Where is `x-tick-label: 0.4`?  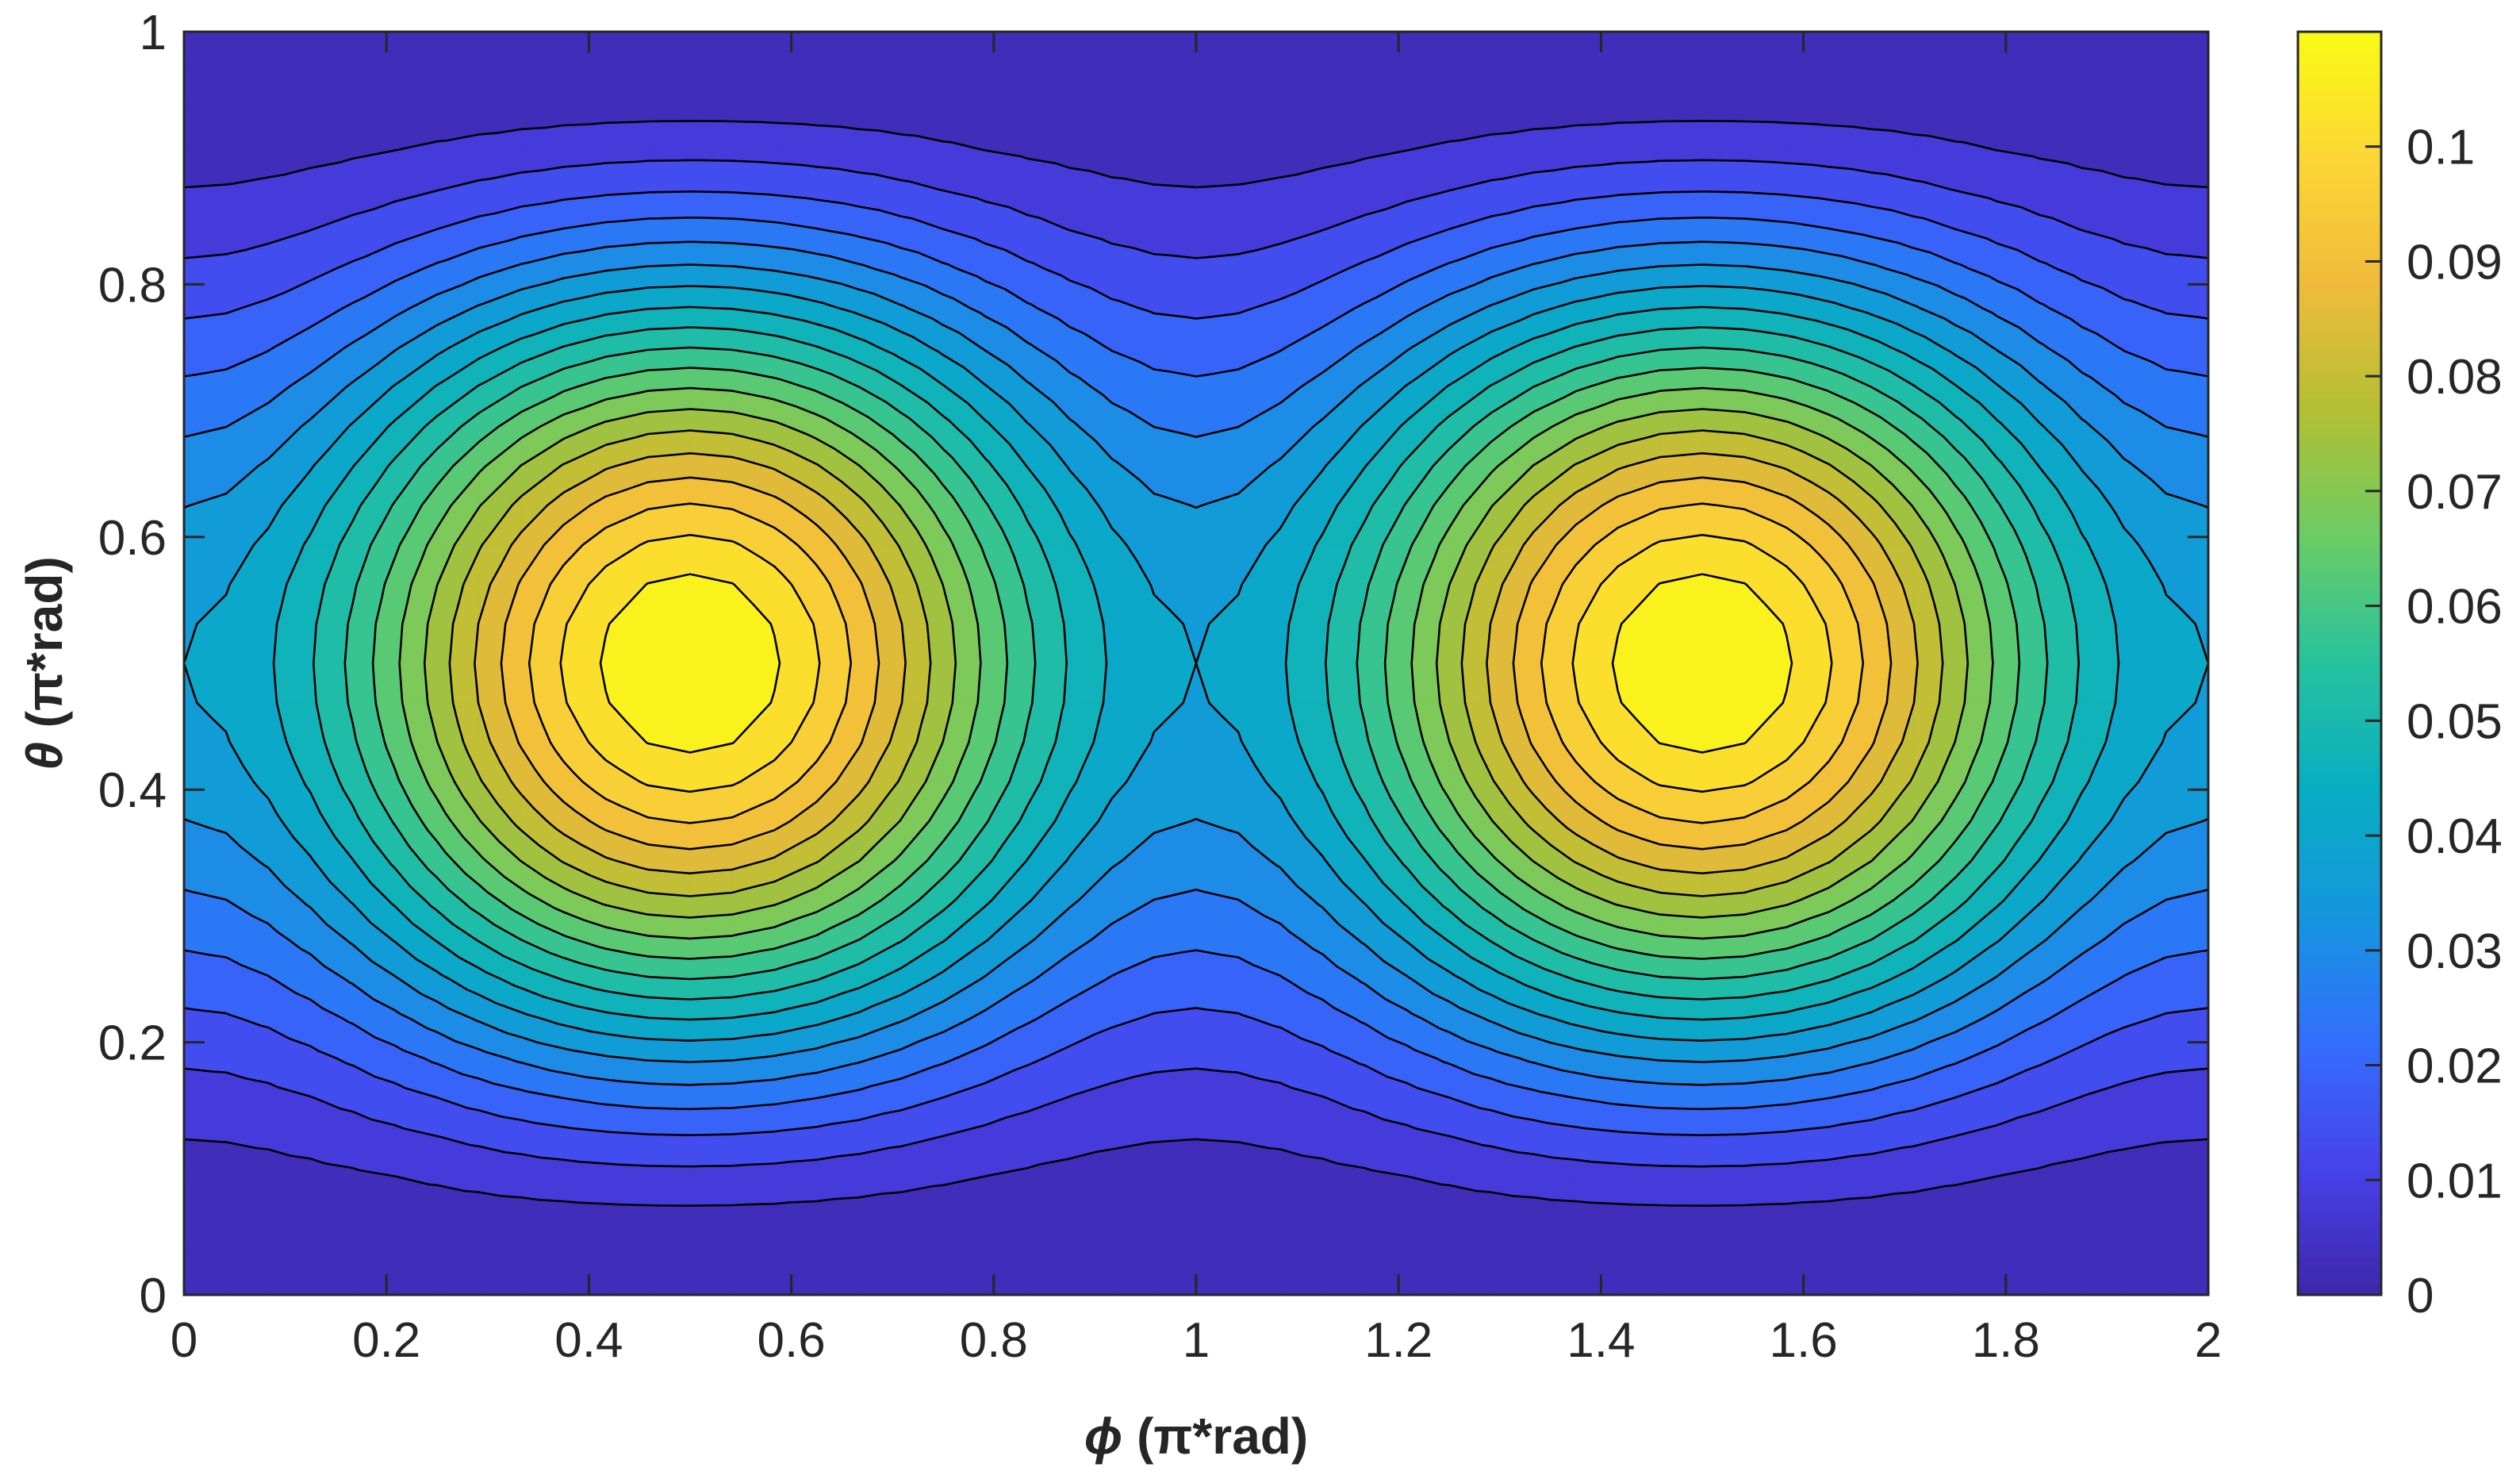
x-tick-label: 0.4 is located at coordinates (588, 1340).